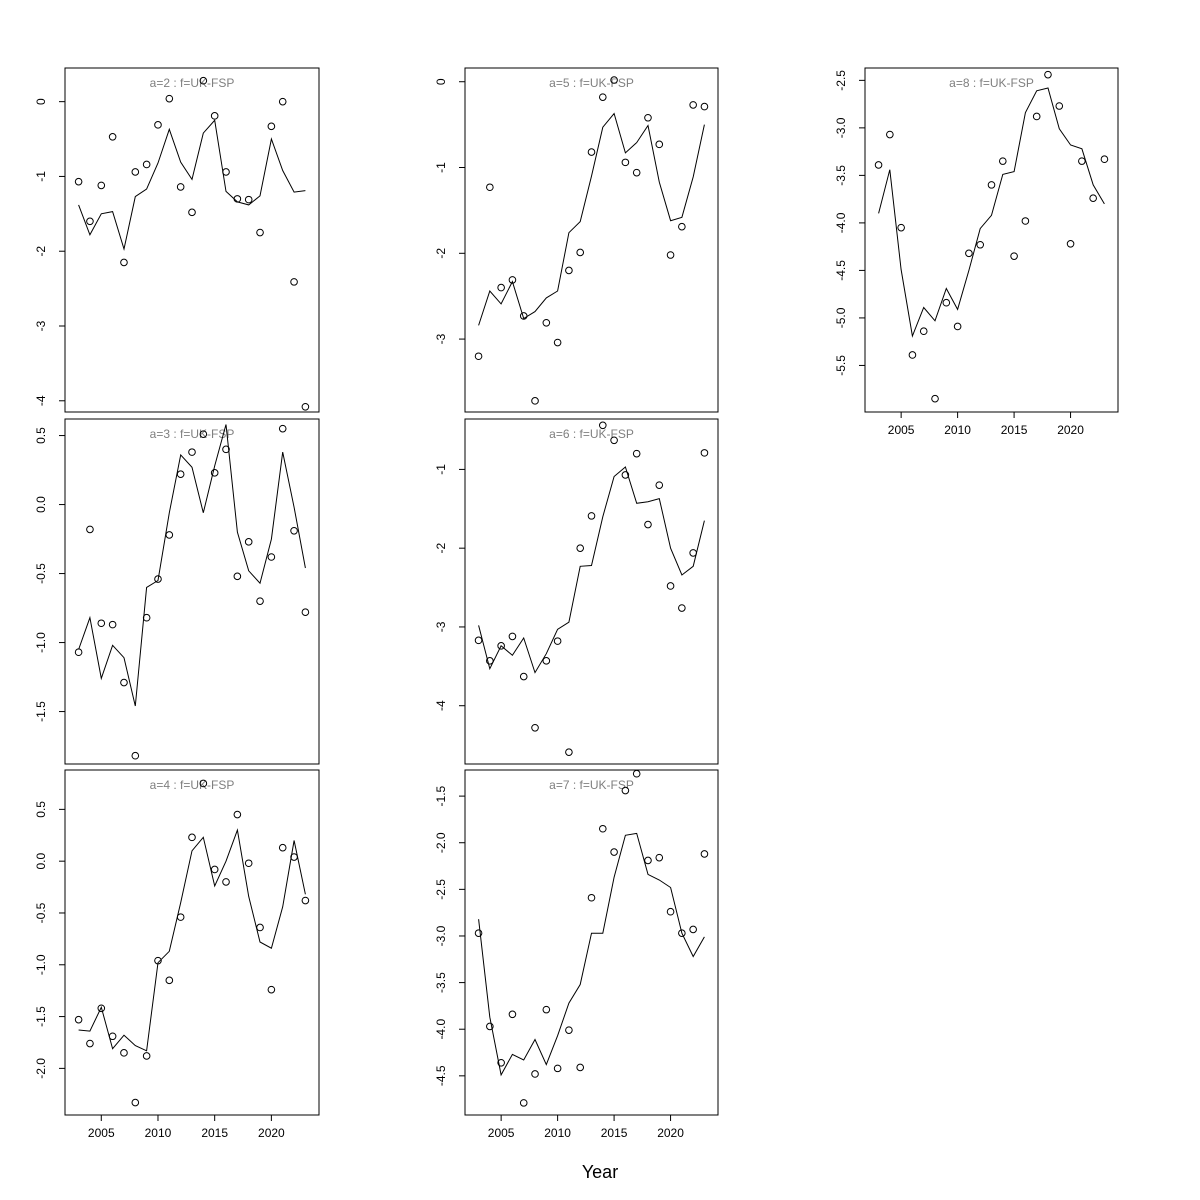  I want to click on y-tick-label: -5.0, so click(841, 317).